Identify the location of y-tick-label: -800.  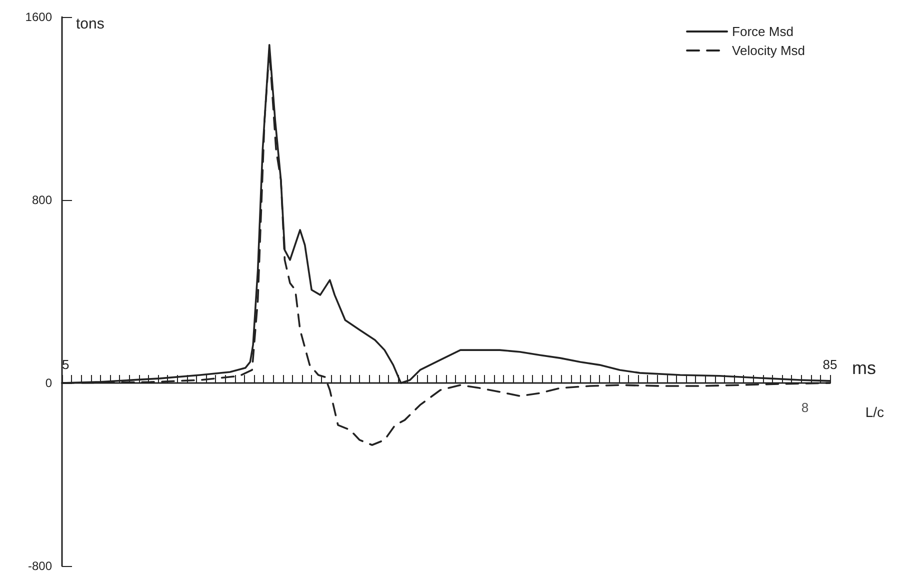
(40, 566).